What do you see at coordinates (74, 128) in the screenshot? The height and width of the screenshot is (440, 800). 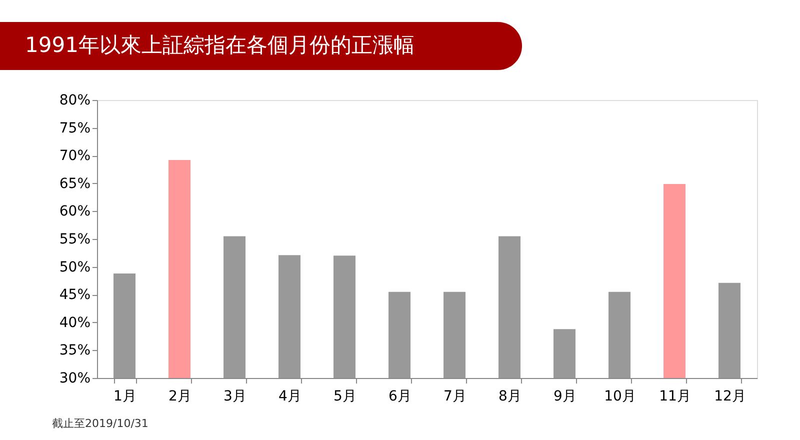 I see `y-tick-label: 75%` at bounding box center [74, 128].